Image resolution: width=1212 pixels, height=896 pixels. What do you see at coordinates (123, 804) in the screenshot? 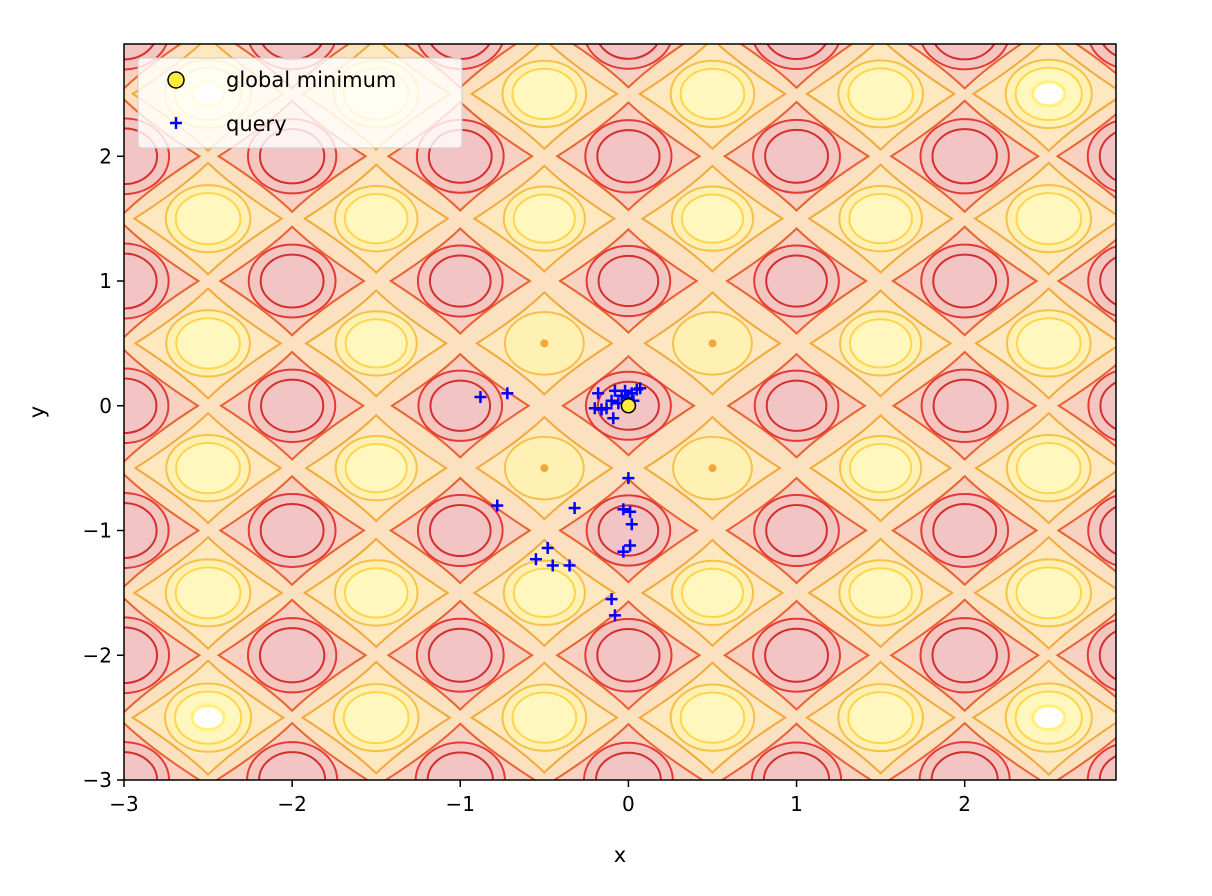
I see `x-tick-label: −3` at bounding box center [123, 804].